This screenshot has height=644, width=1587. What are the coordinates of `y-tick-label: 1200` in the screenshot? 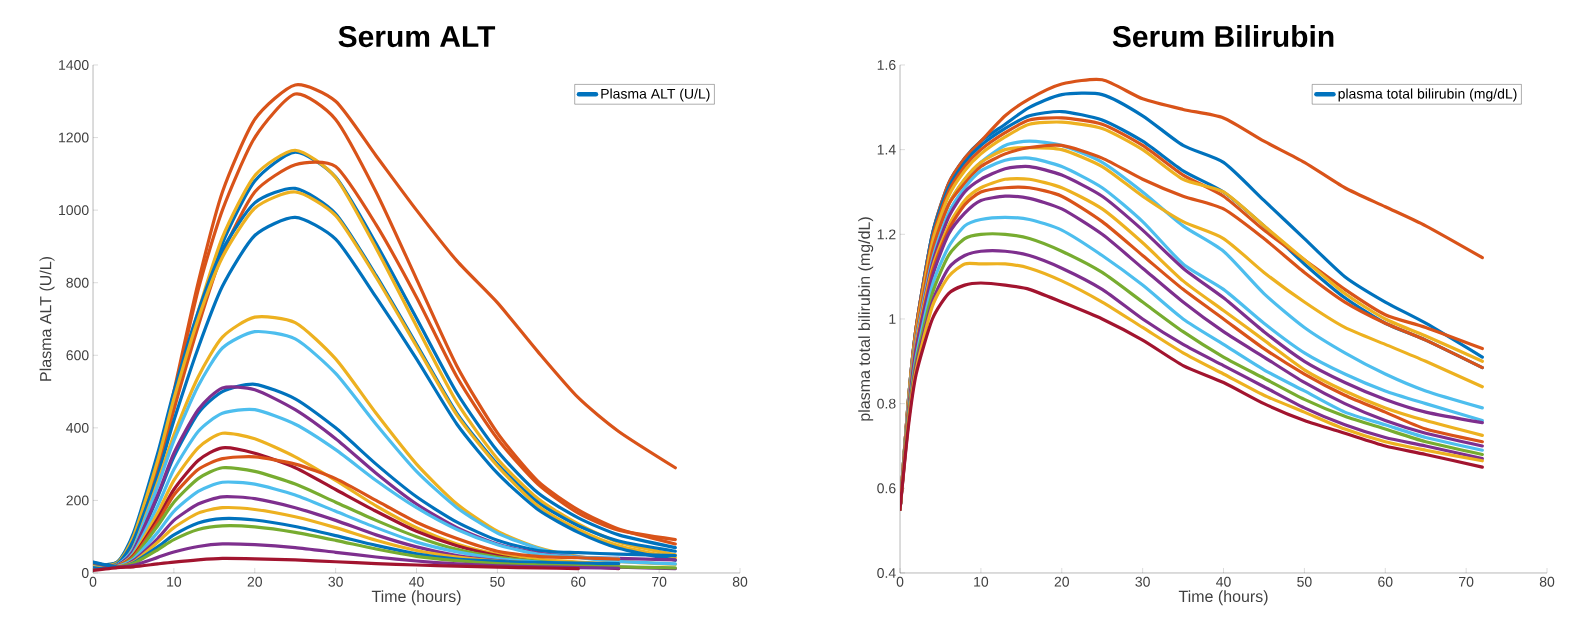 It's located at (74, 137).